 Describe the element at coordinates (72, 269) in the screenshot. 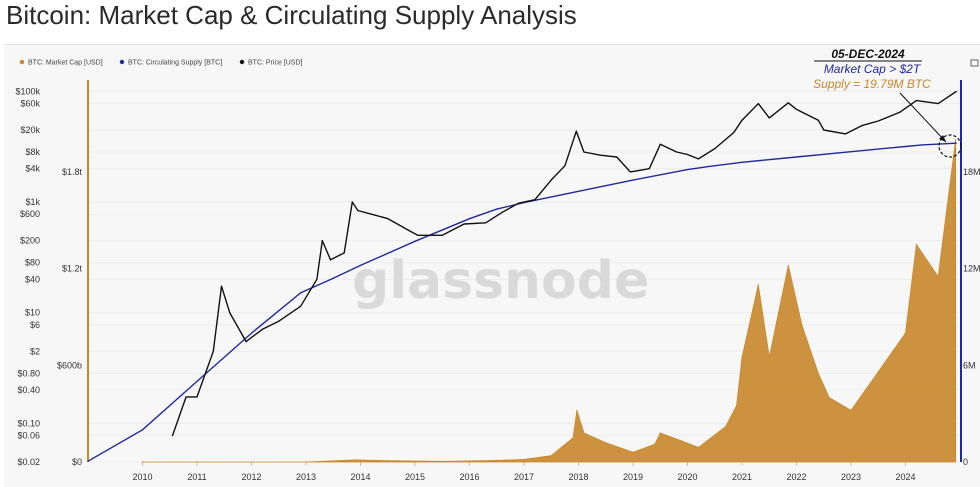

I see `market-cap-tick-label: $1.2t` at that location.